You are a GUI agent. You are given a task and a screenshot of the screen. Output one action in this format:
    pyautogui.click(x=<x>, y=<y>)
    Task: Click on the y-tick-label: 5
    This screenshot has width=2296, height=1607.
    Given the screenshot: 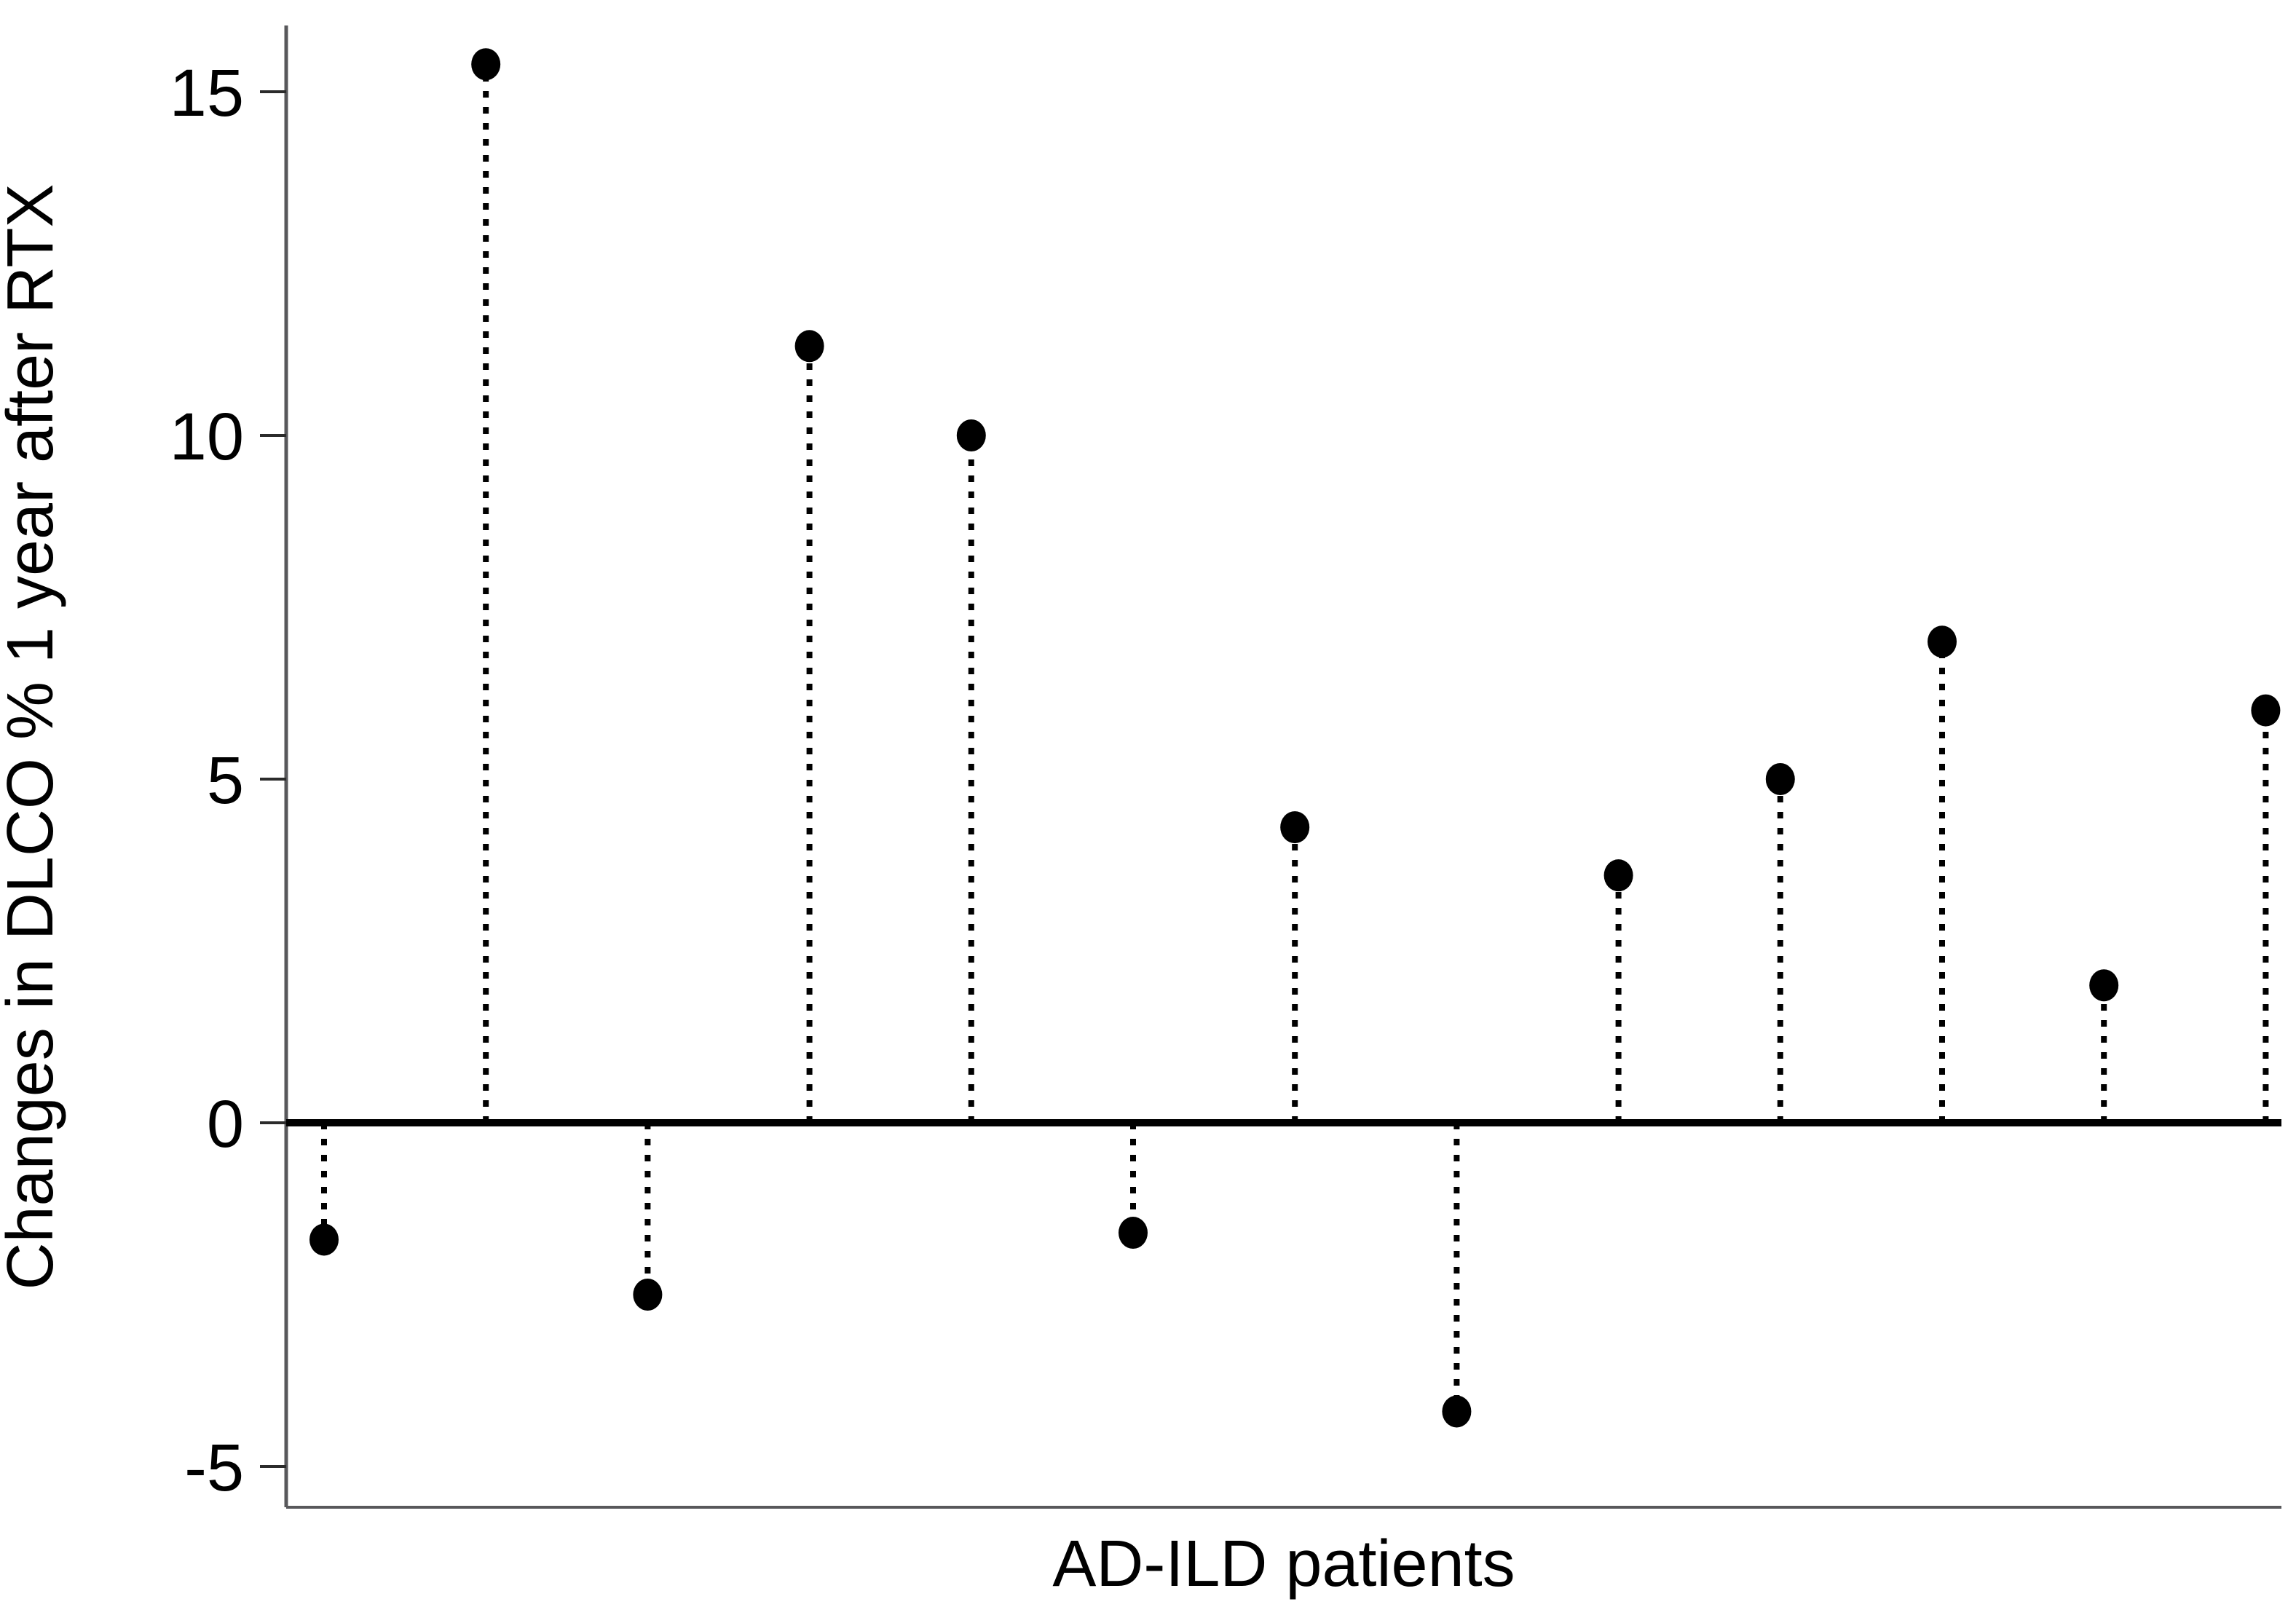 What is the action you would take?
    pyautogui.click(x=225, y=781)
    